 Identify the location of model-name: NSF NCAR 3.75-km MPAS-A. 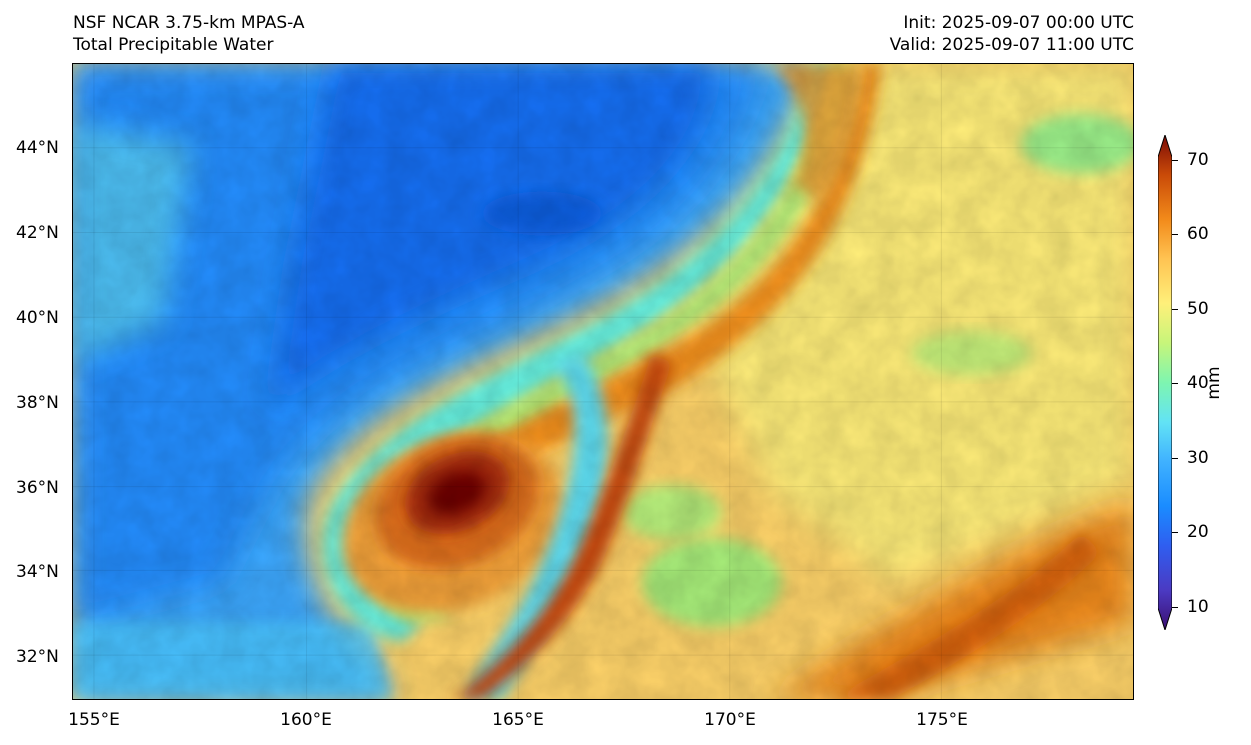
(189, 23).